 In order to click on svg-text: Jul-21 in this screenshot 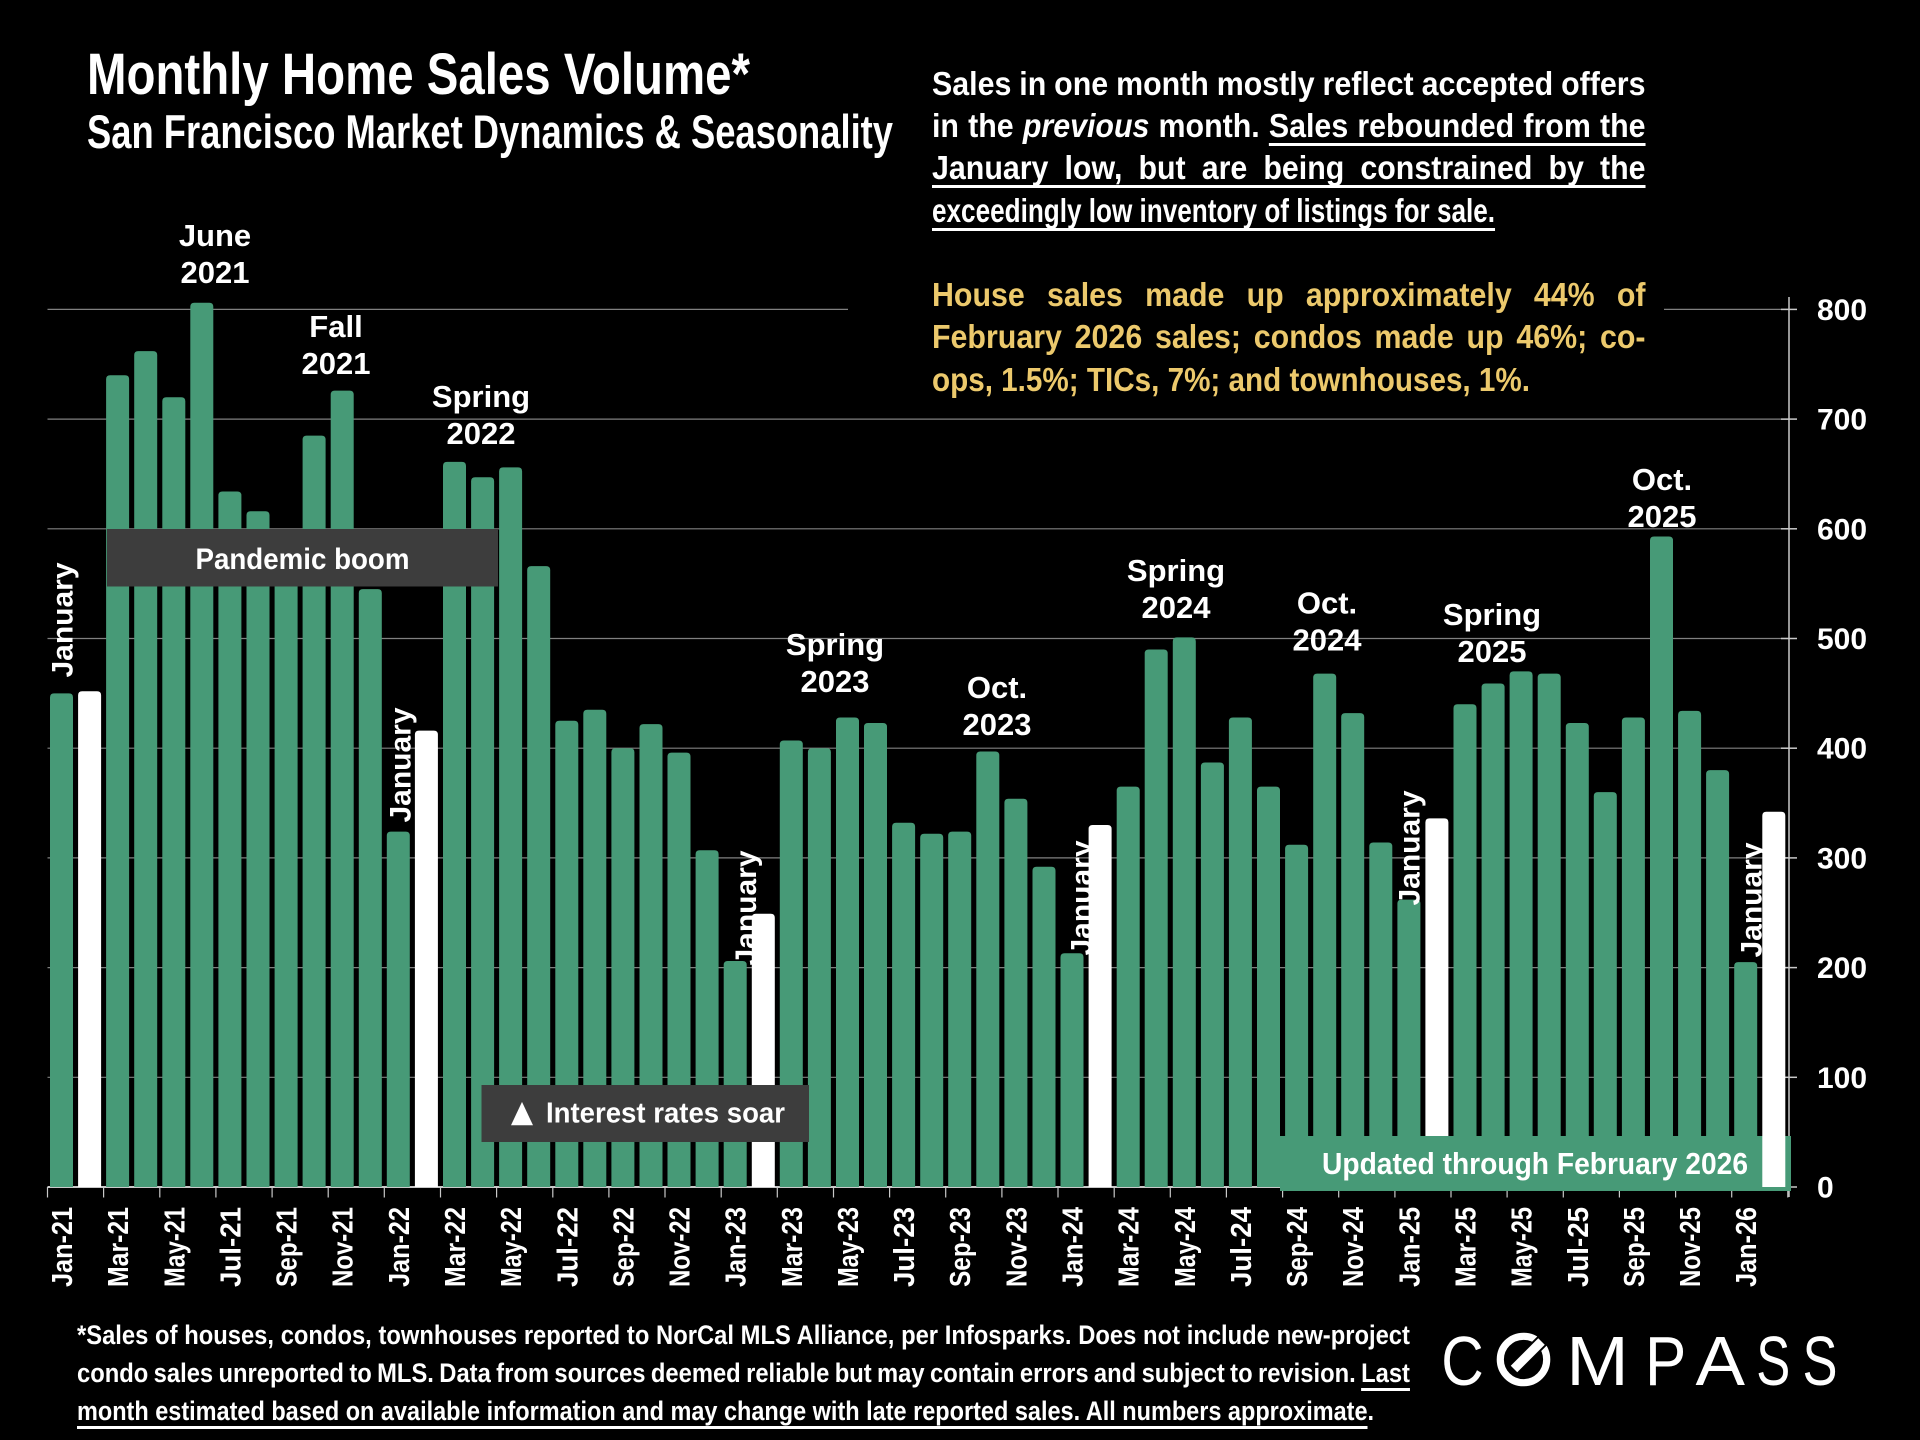, I will do `click(231, 1247)`.